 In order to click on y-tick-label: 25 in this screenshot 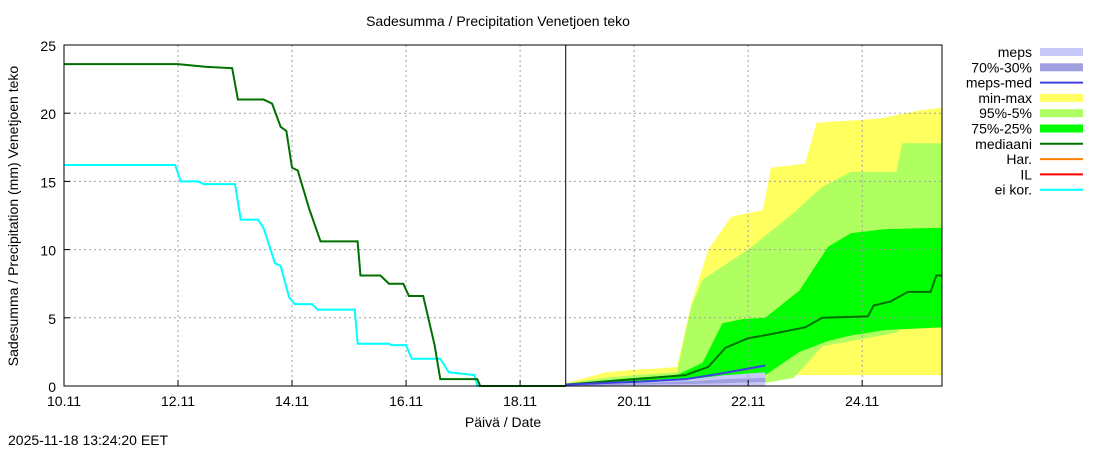, I will do `click(48, 46)`.